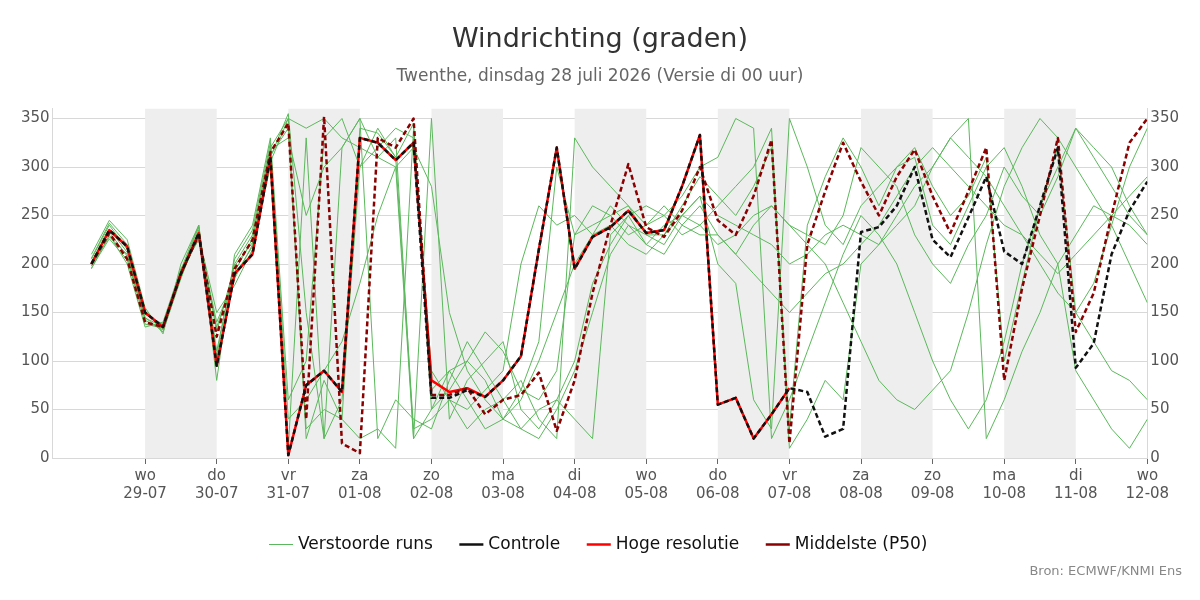 The image size is (1200, 600). Describe the element at coordinates (1160, 408) in the screenshot. I see `y2-tick-label: 50` at that location.